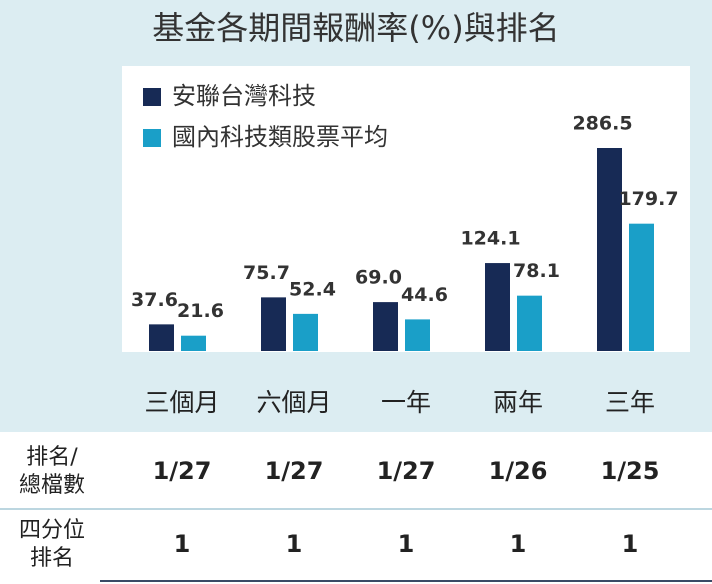 The height and width of the screenshot is (584, 712). Describe the element at coordinates (490, 239) in the screenshot. I see `value-label: 124.1` at that location.